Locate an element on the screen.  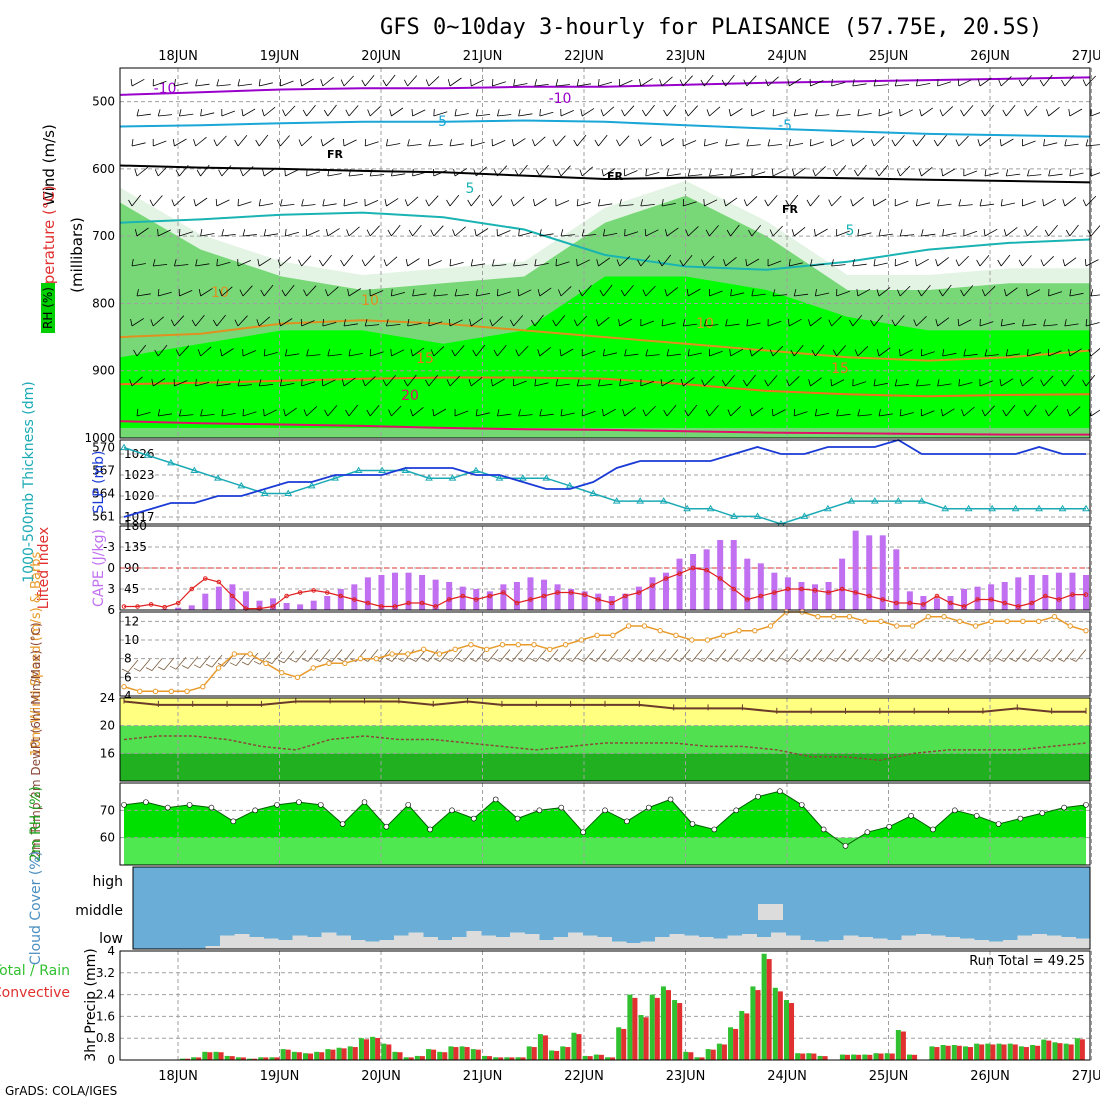
cloud-middle-patch is located at coordinates (770, 912).